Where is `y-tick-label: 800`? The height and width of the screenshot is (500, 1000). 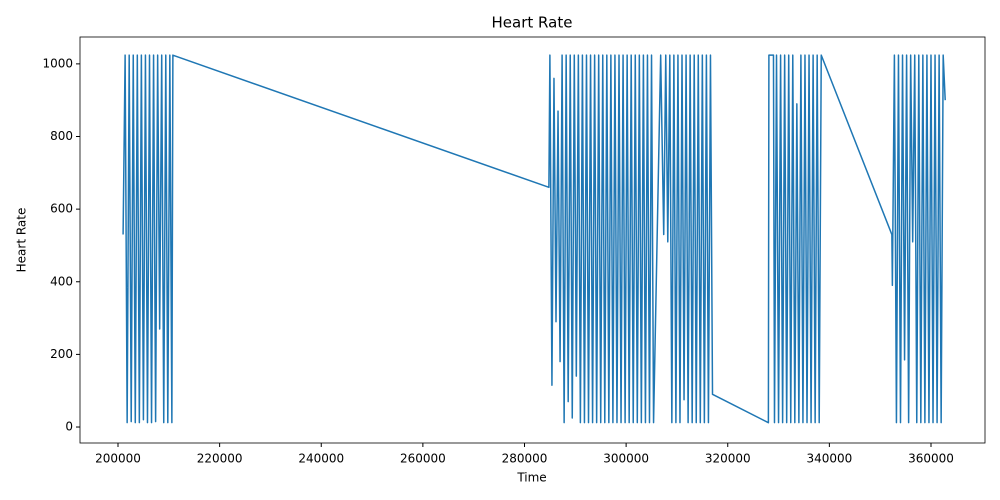 y-tick-label: 800 is located at coordinates (61, 136).